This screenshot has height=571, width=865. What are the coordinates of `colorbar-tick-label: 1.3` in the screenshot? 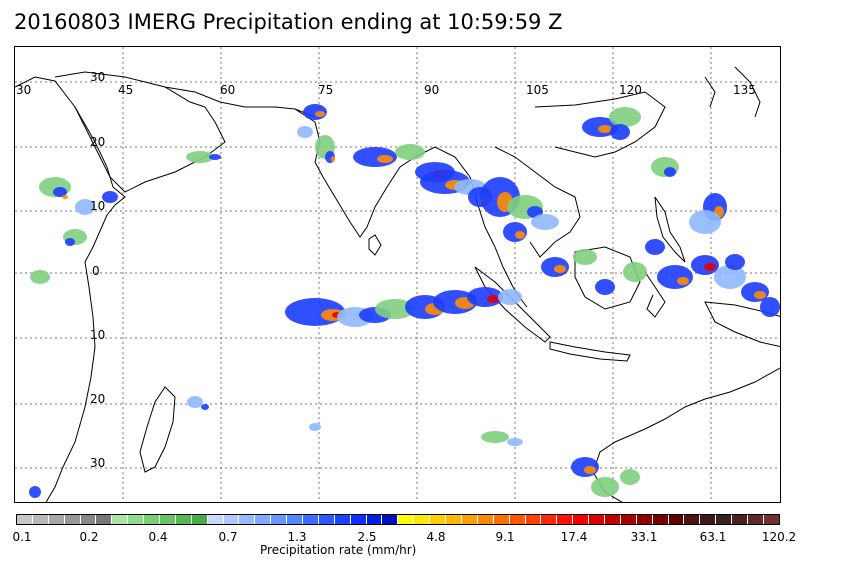 It's located at (297, 537).